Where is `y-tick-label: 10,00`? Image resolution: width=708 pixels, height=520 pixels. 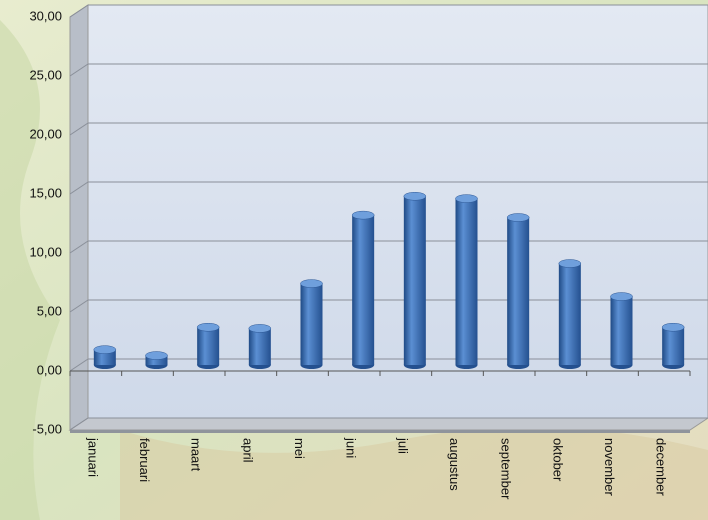 y-tick-label: 10,00 is located at coordinates (45, 251).